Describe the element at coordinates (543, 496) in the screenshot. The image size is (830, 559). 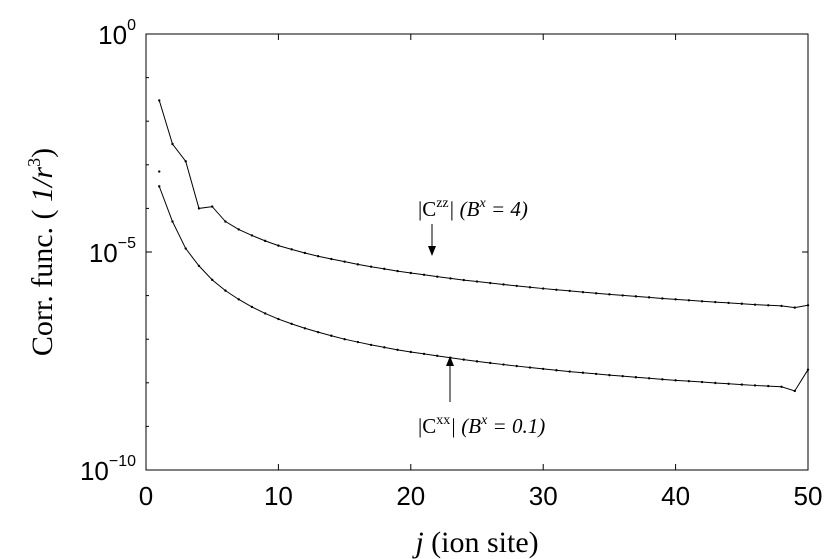
I see `x-tick-label: 30` at that location.